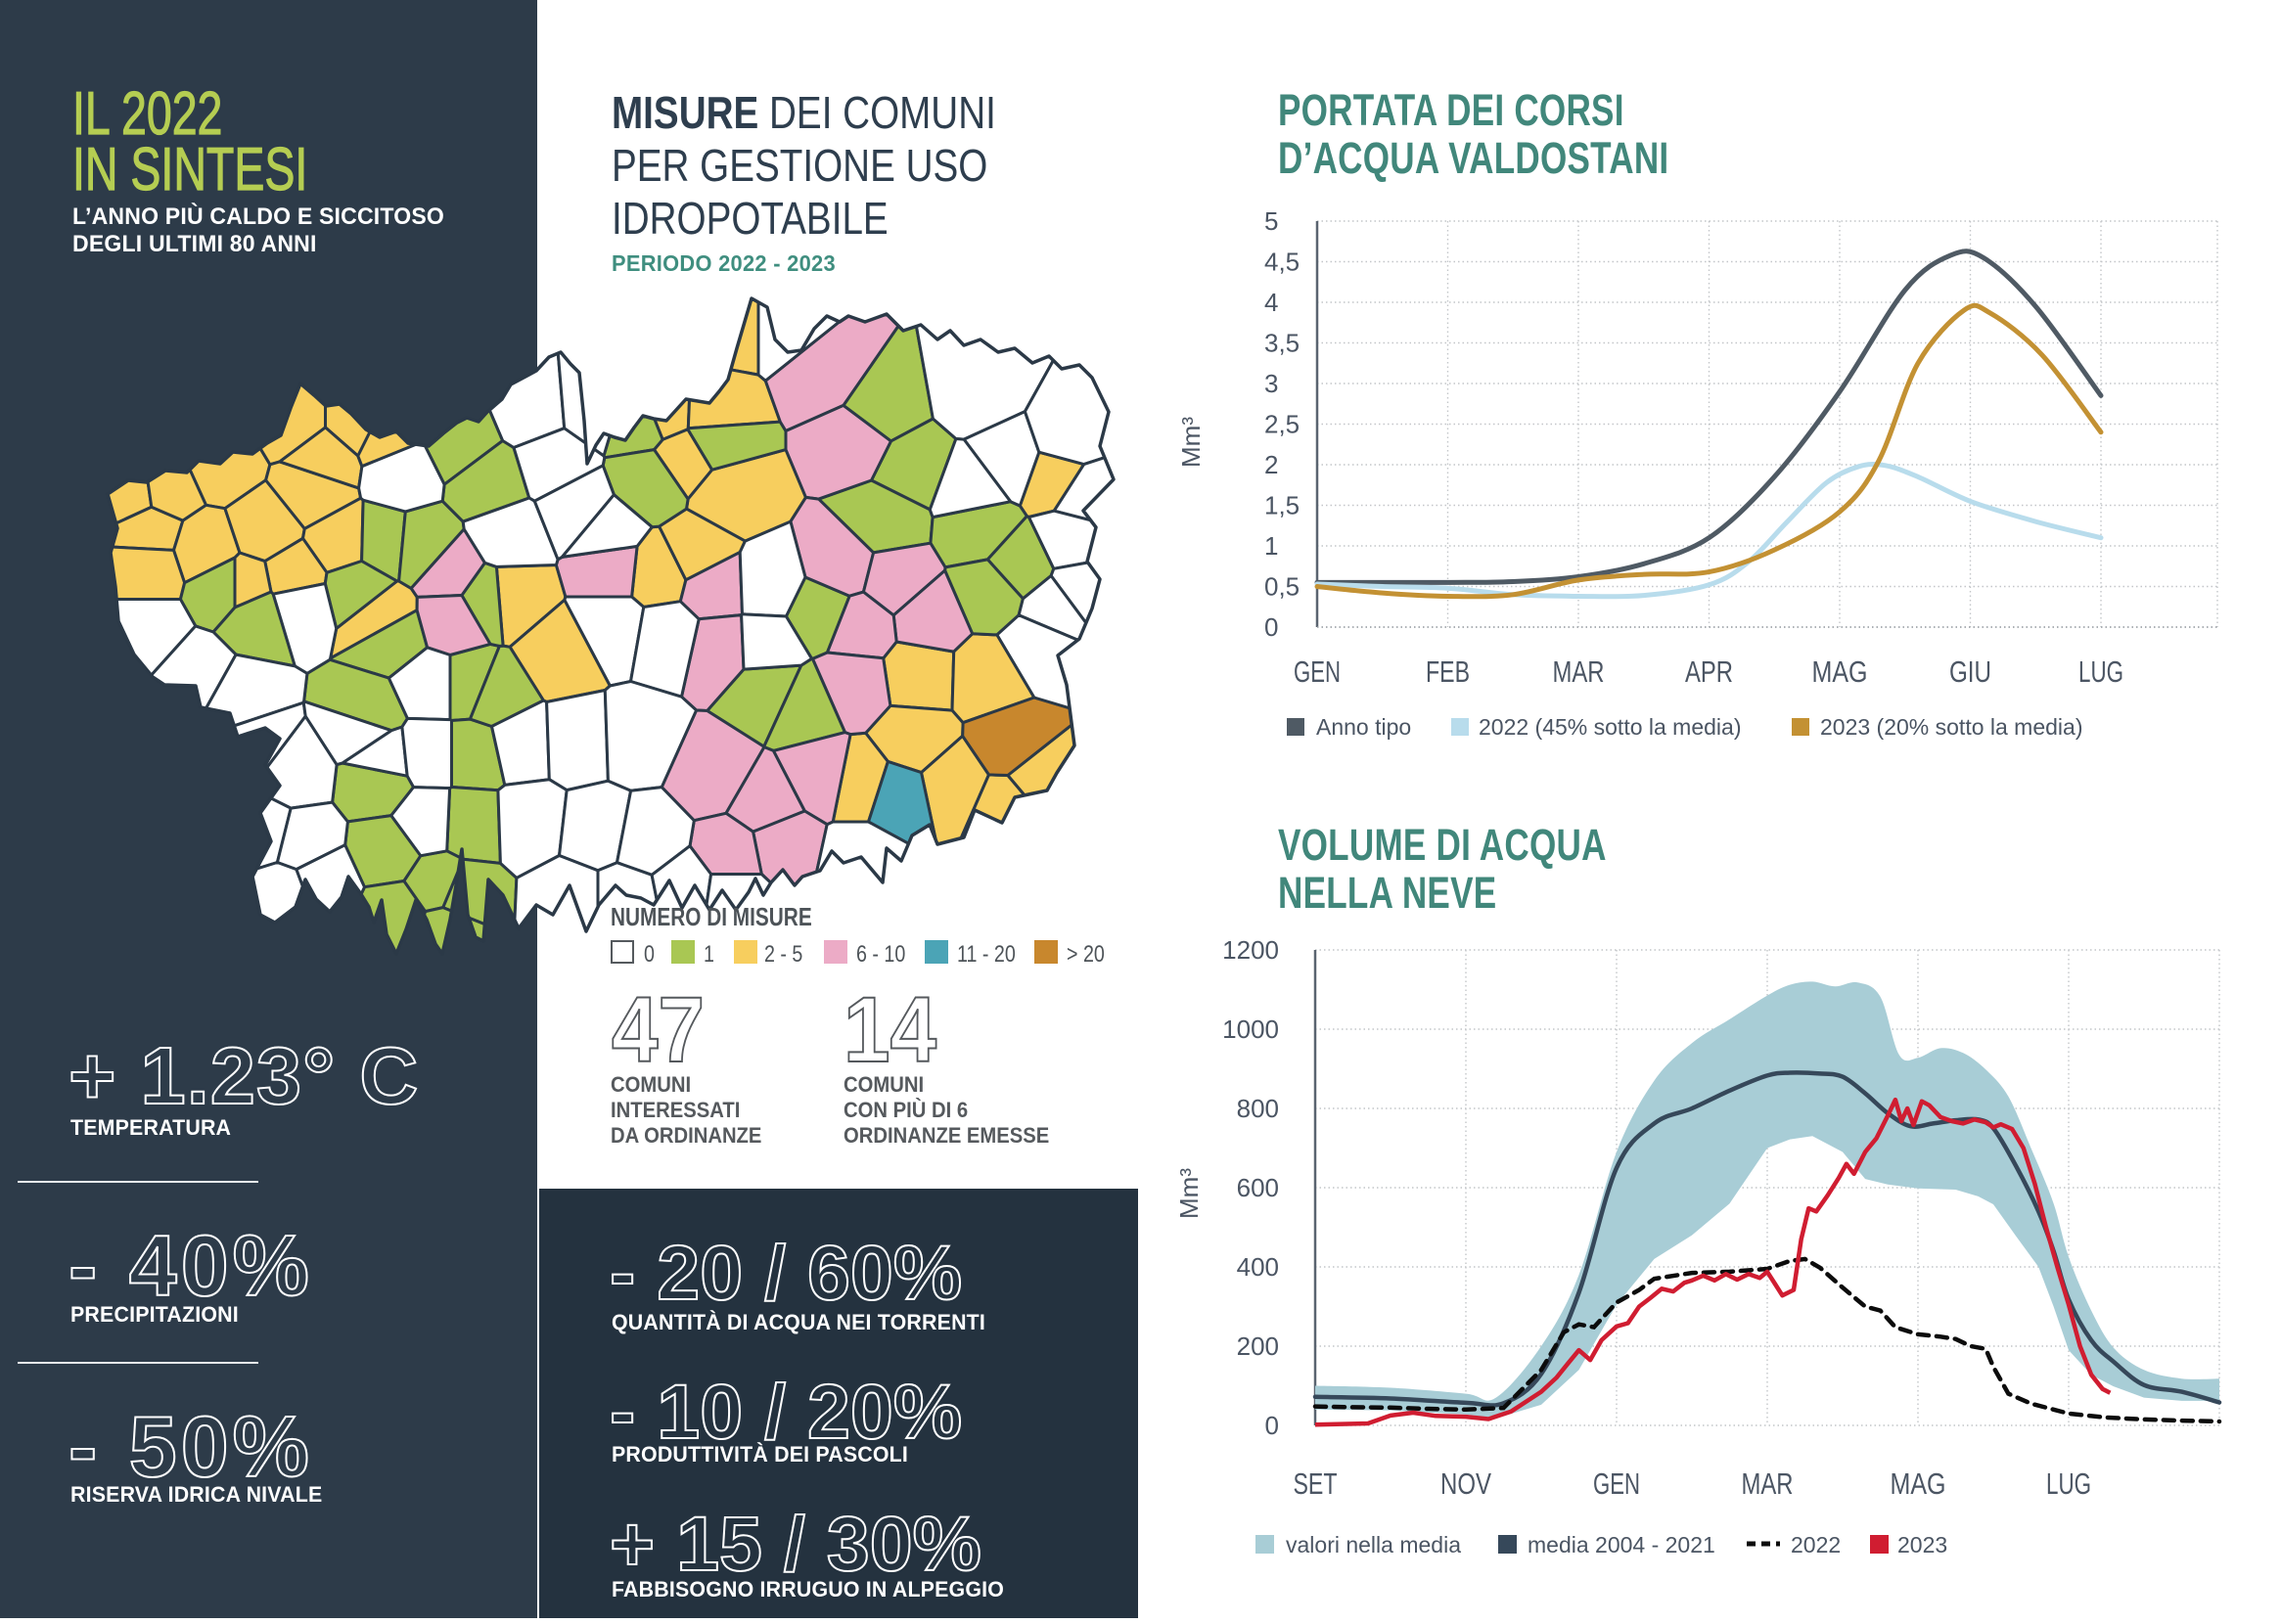  Describe the element at coordinates (1250, 1029) in the screenshot. I see `svg-text: 1000` at that location.